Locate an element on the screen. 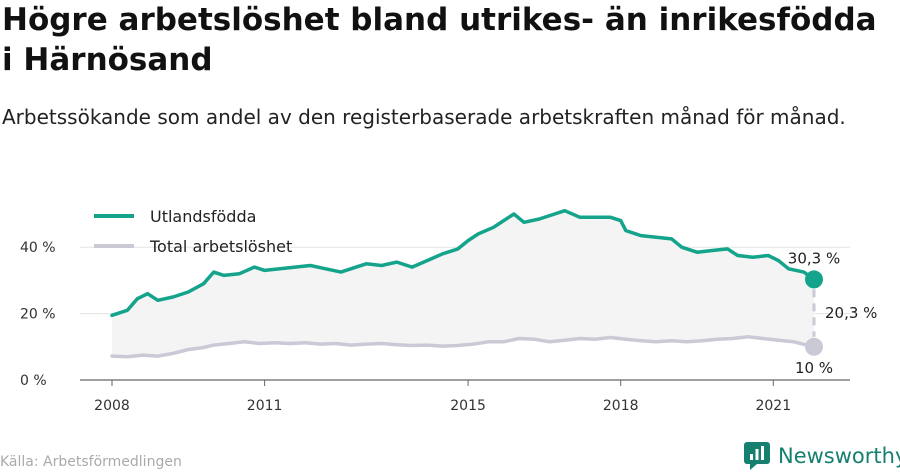 This screenshot has width=900, height=474. annotation-layer: 30,3 % 10 % 20,3 % is located at coordinates (833, 312).